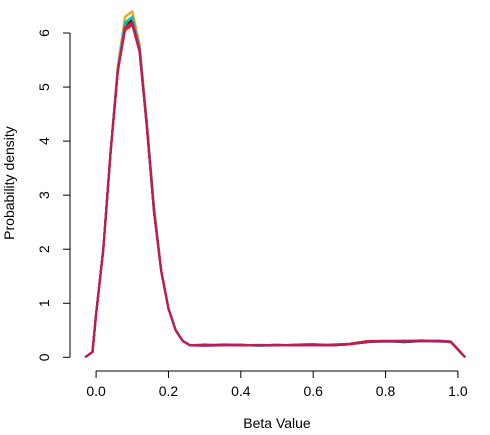 This screenshot has height=435, width=490. Describe the element at coordinates (44, 87) in the screenshot. I see `y-tick-label: 5` at that location.